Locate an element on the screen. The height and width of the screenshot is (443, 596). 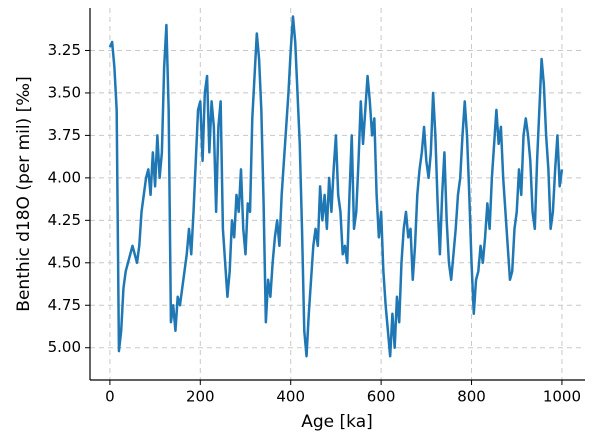
x-tick-label: 800 is located at coordinates (471, 397).